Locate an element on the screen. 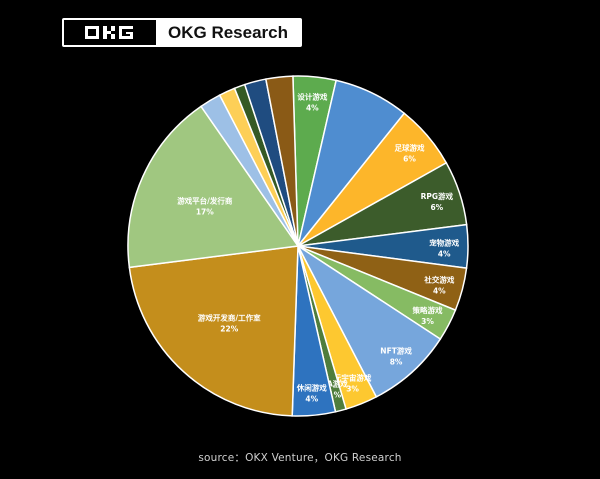 The image size is (600, 479). slice-label-value: 22% is located at coordinates (229, 328).